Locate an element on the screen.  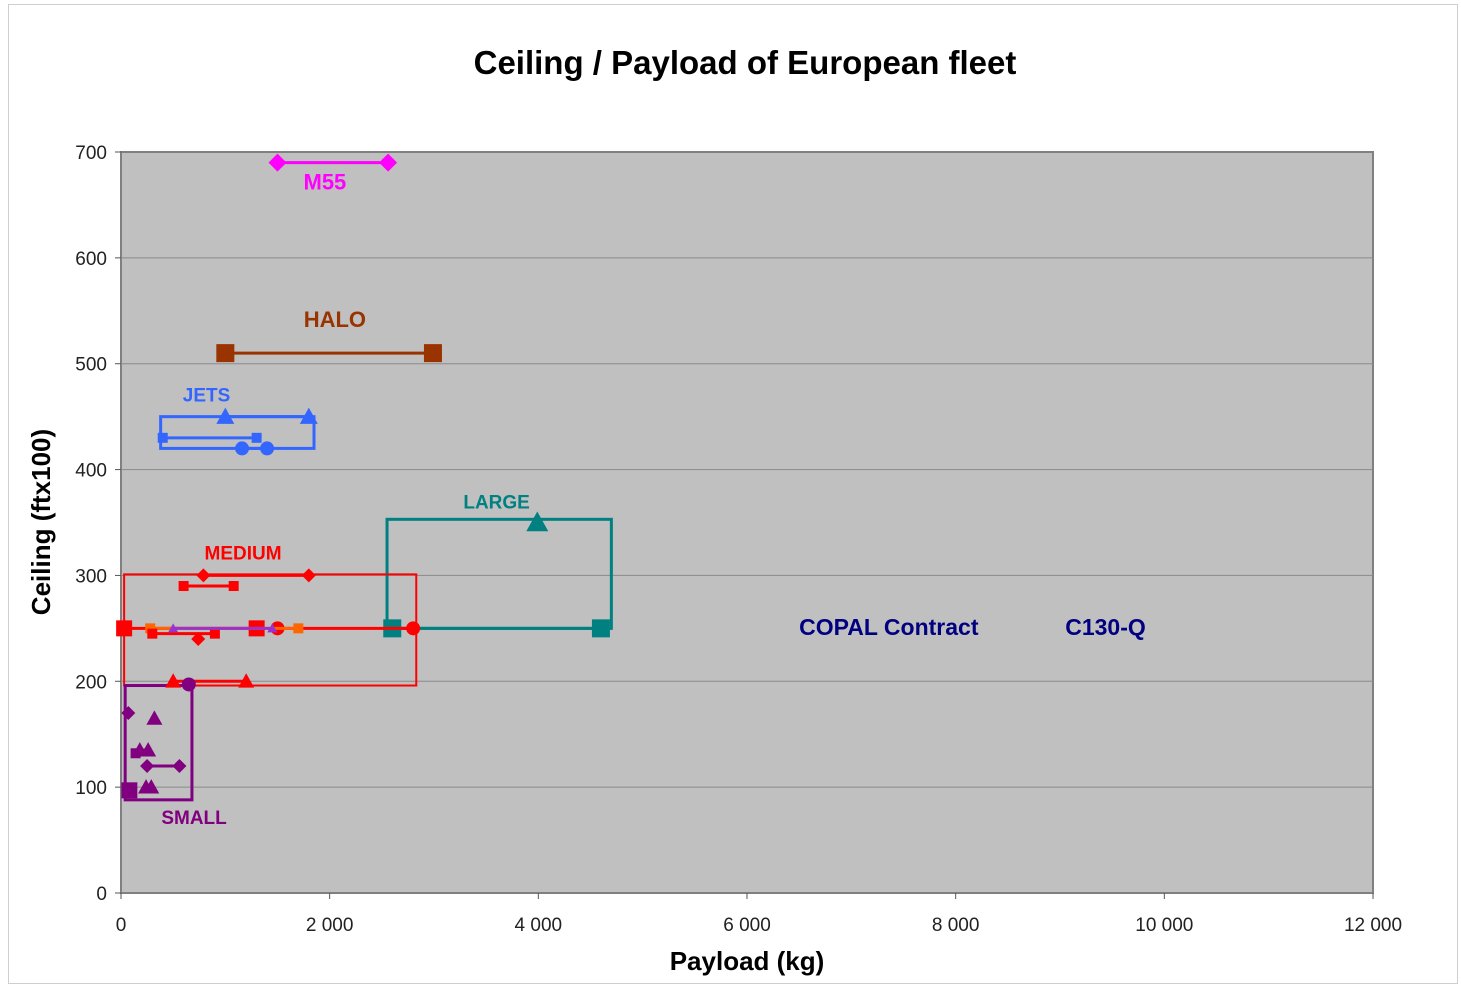
group-label: COPAL Contract is located at coordinates (889, 627).